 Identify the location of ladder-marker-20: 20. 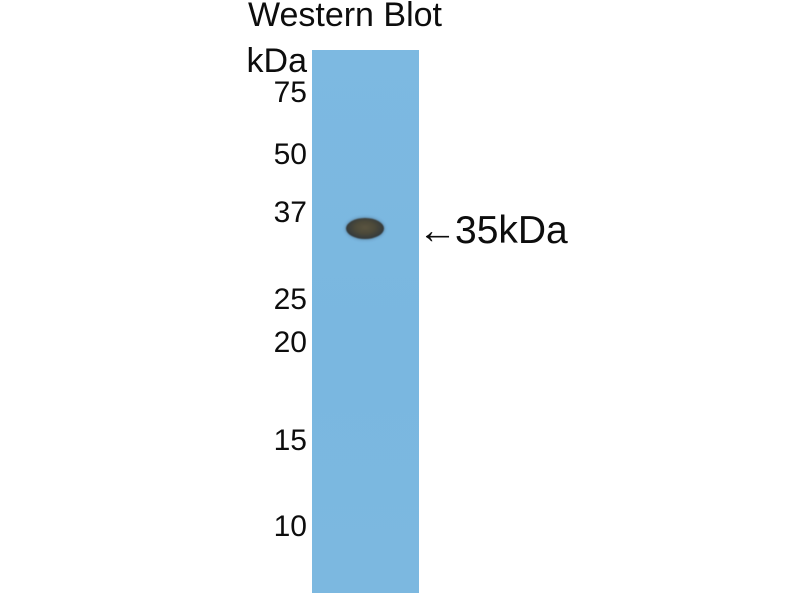
(290, 342).